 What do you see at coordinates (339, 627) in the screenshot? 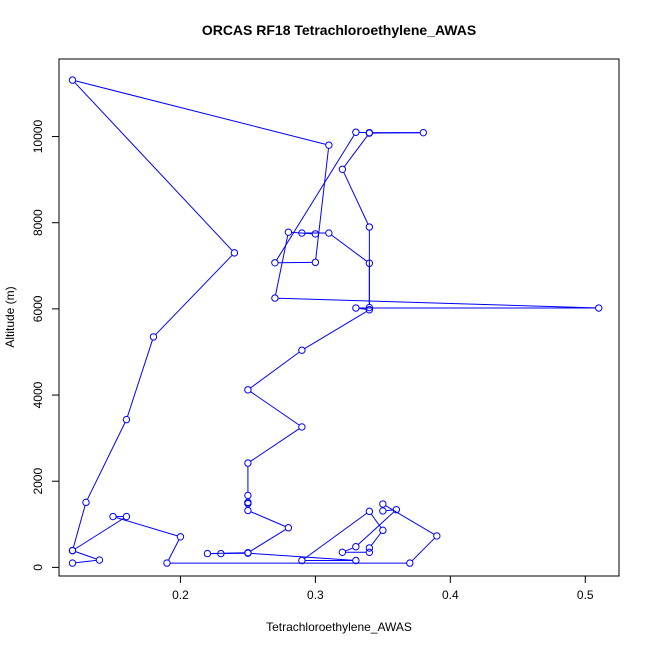
I see `x-axis-label: Tetrachloroethylene_AWAS` at bounding box center [339, 627].